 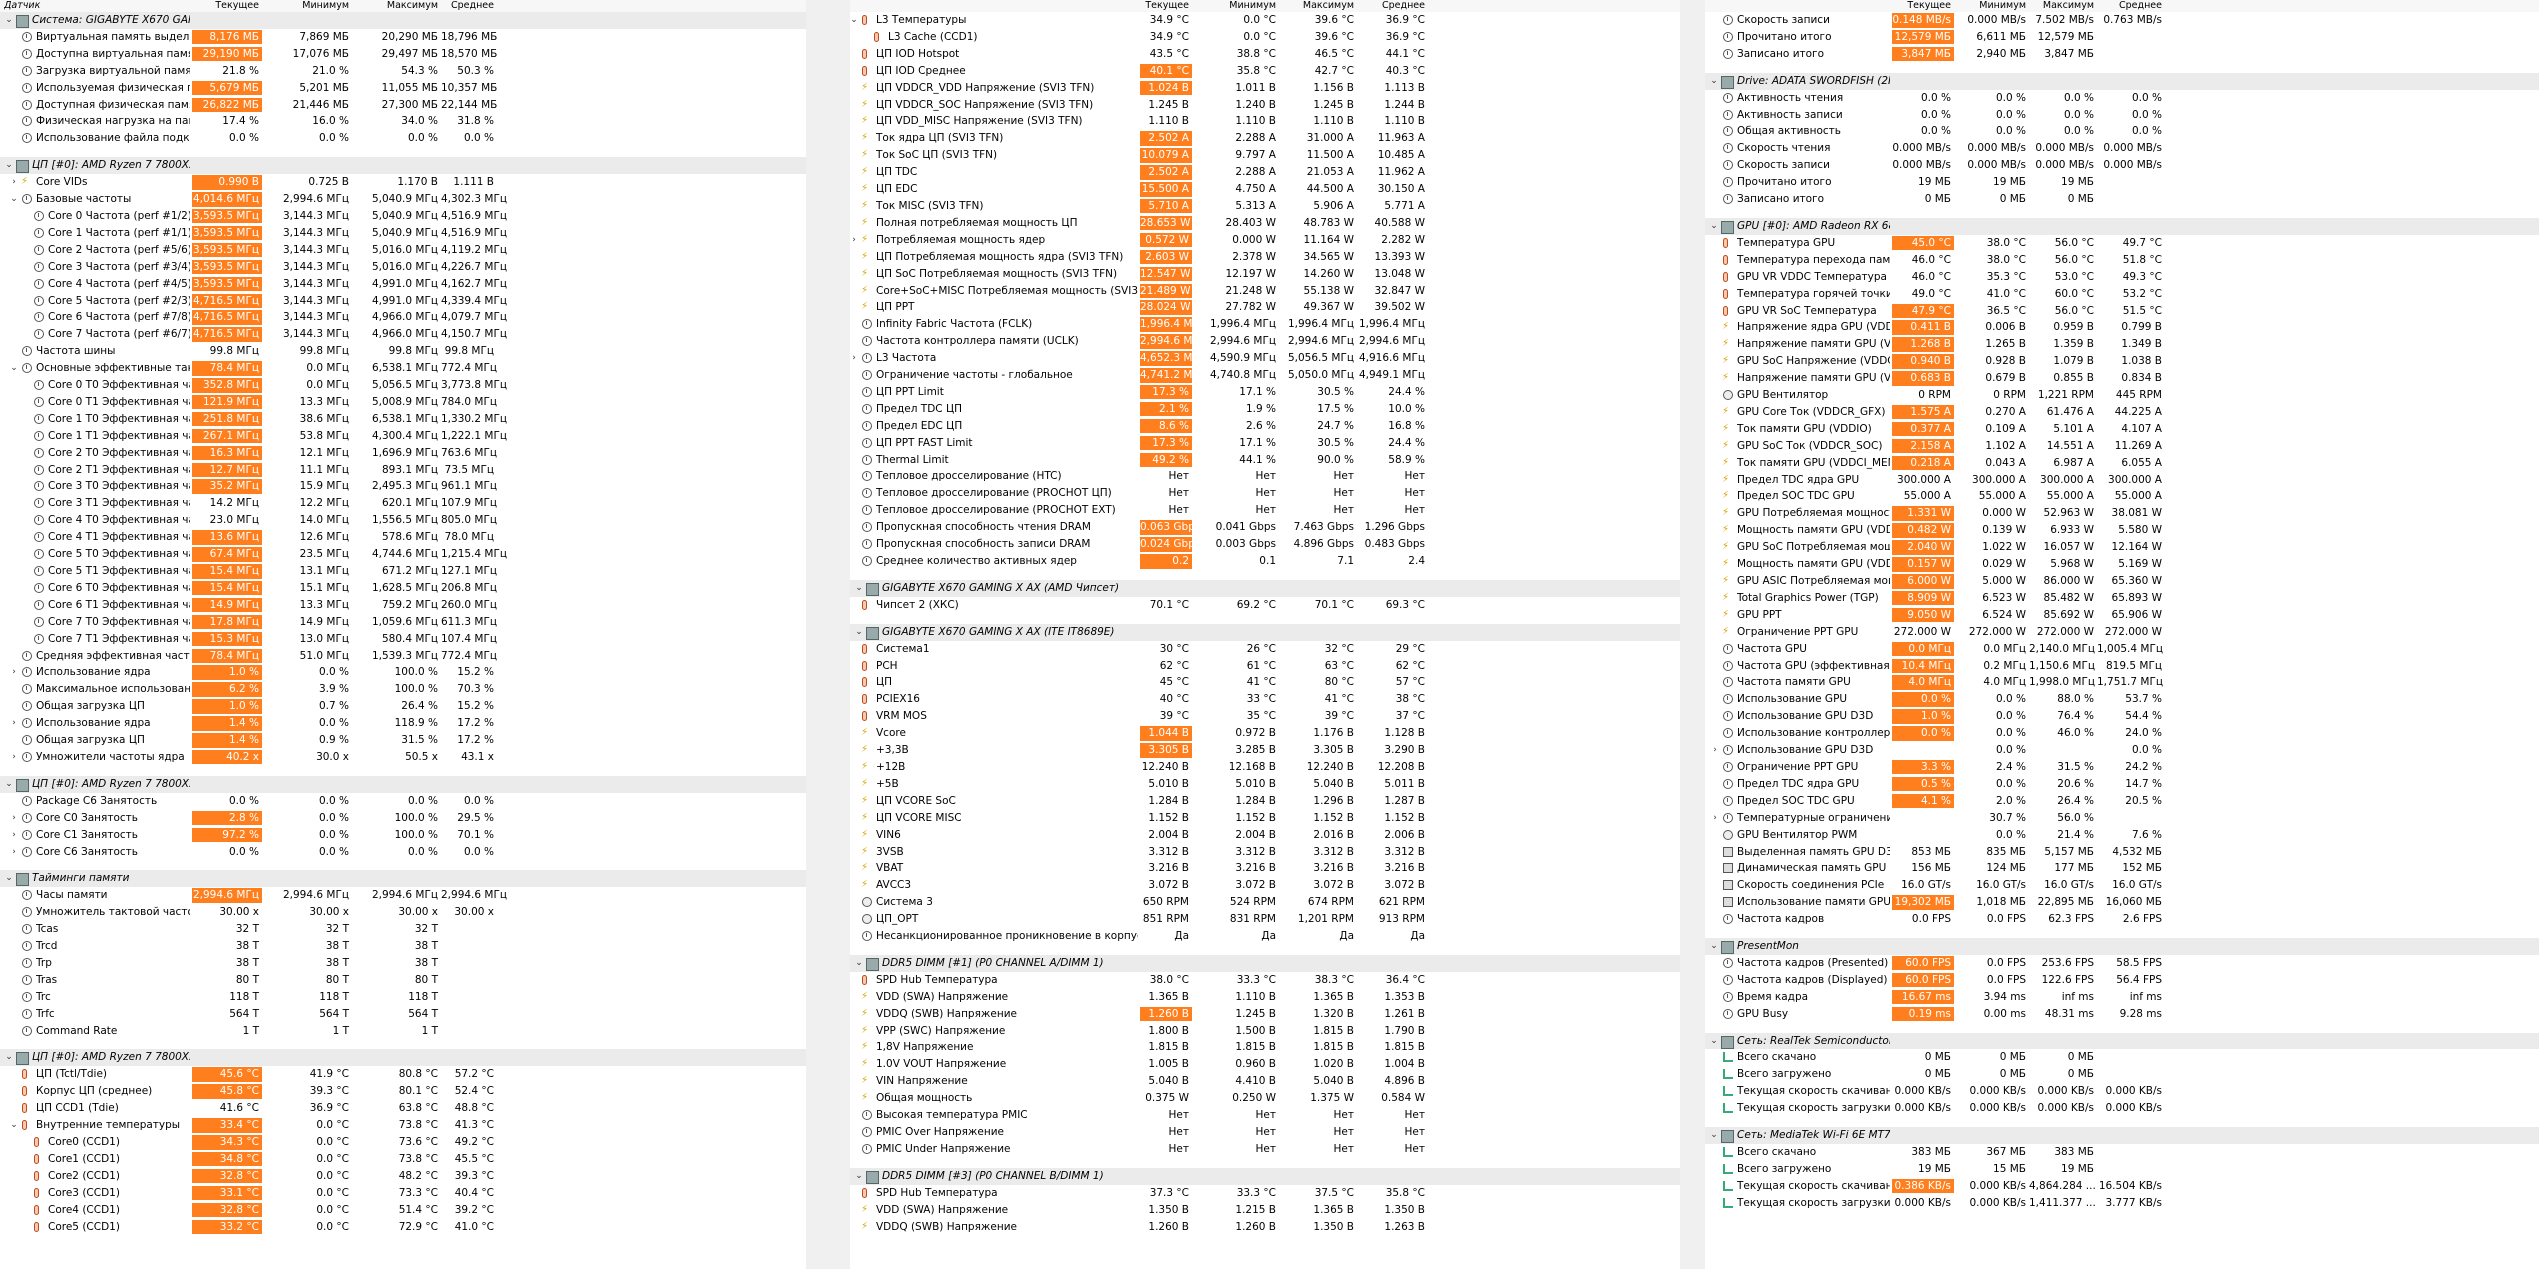 I want to click on sensor-group-header: ⌄ GPU [#0]: AMD Radeon RX 6800 XT, so click(x=2122, y=226).